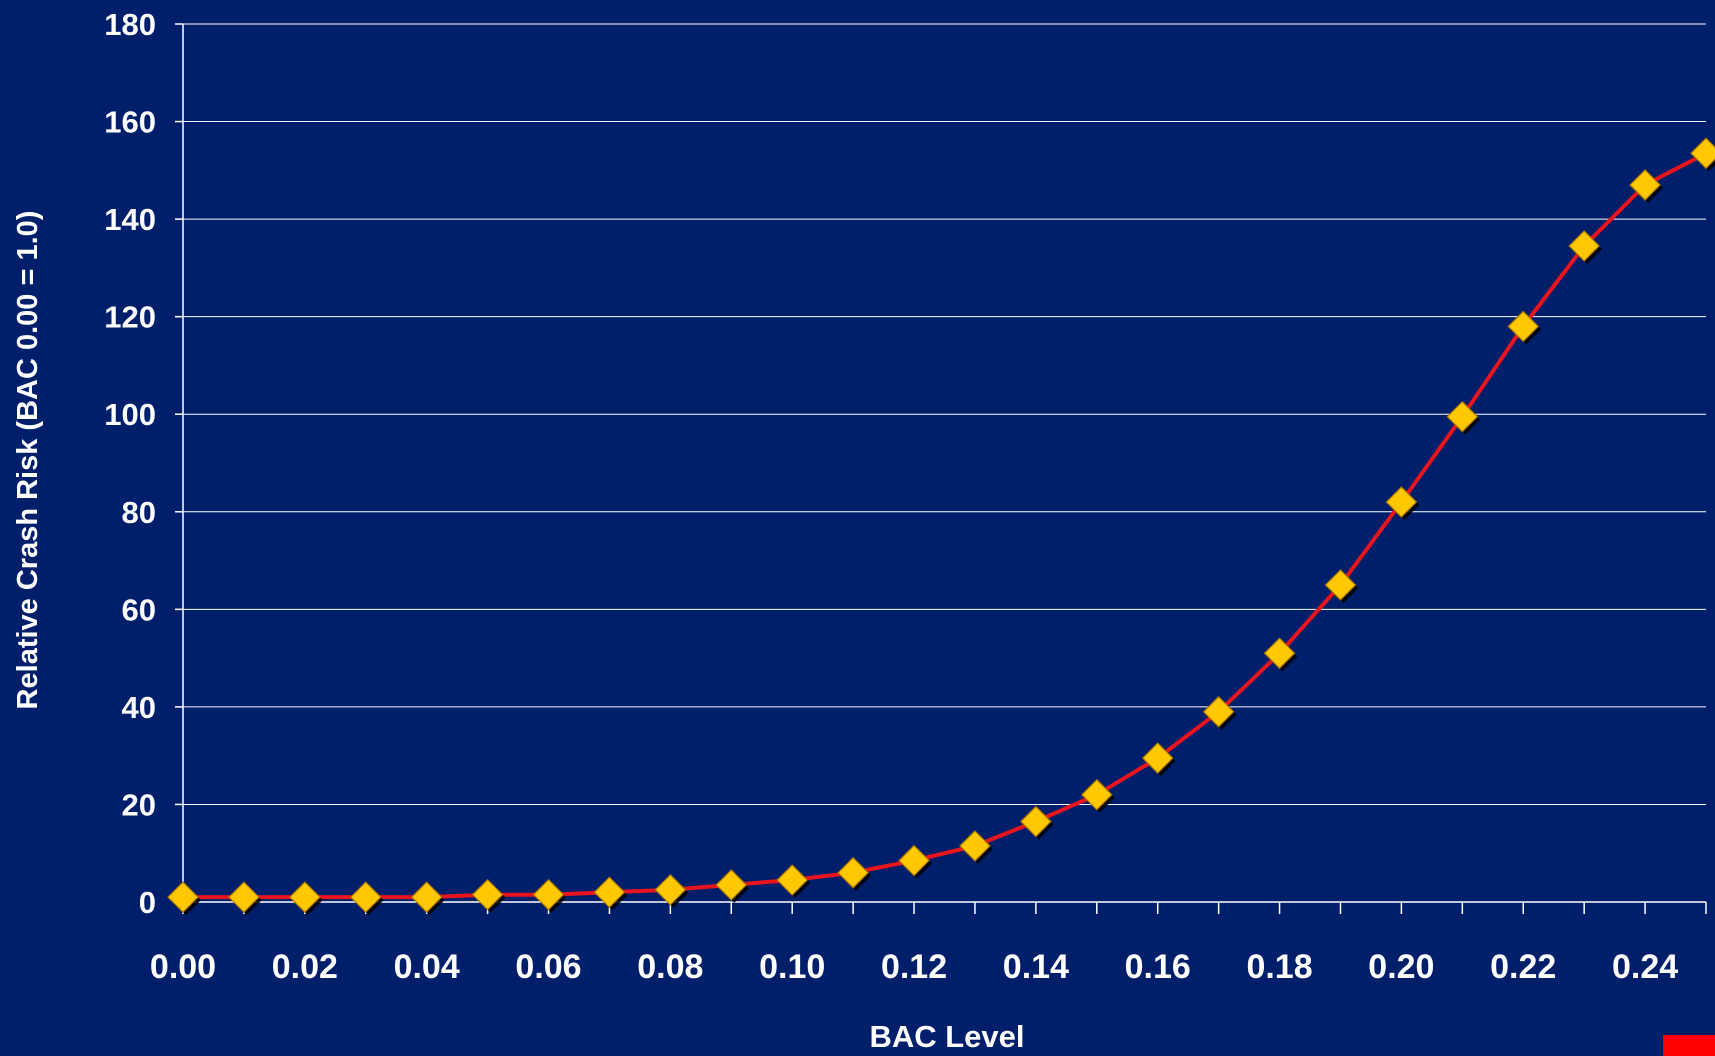 The height and width of the screenshot is (1056, 1715). Describe the element at coordinates (1401, 967) in the screenshot. I see `x-tick-label: 0.20` at that location.